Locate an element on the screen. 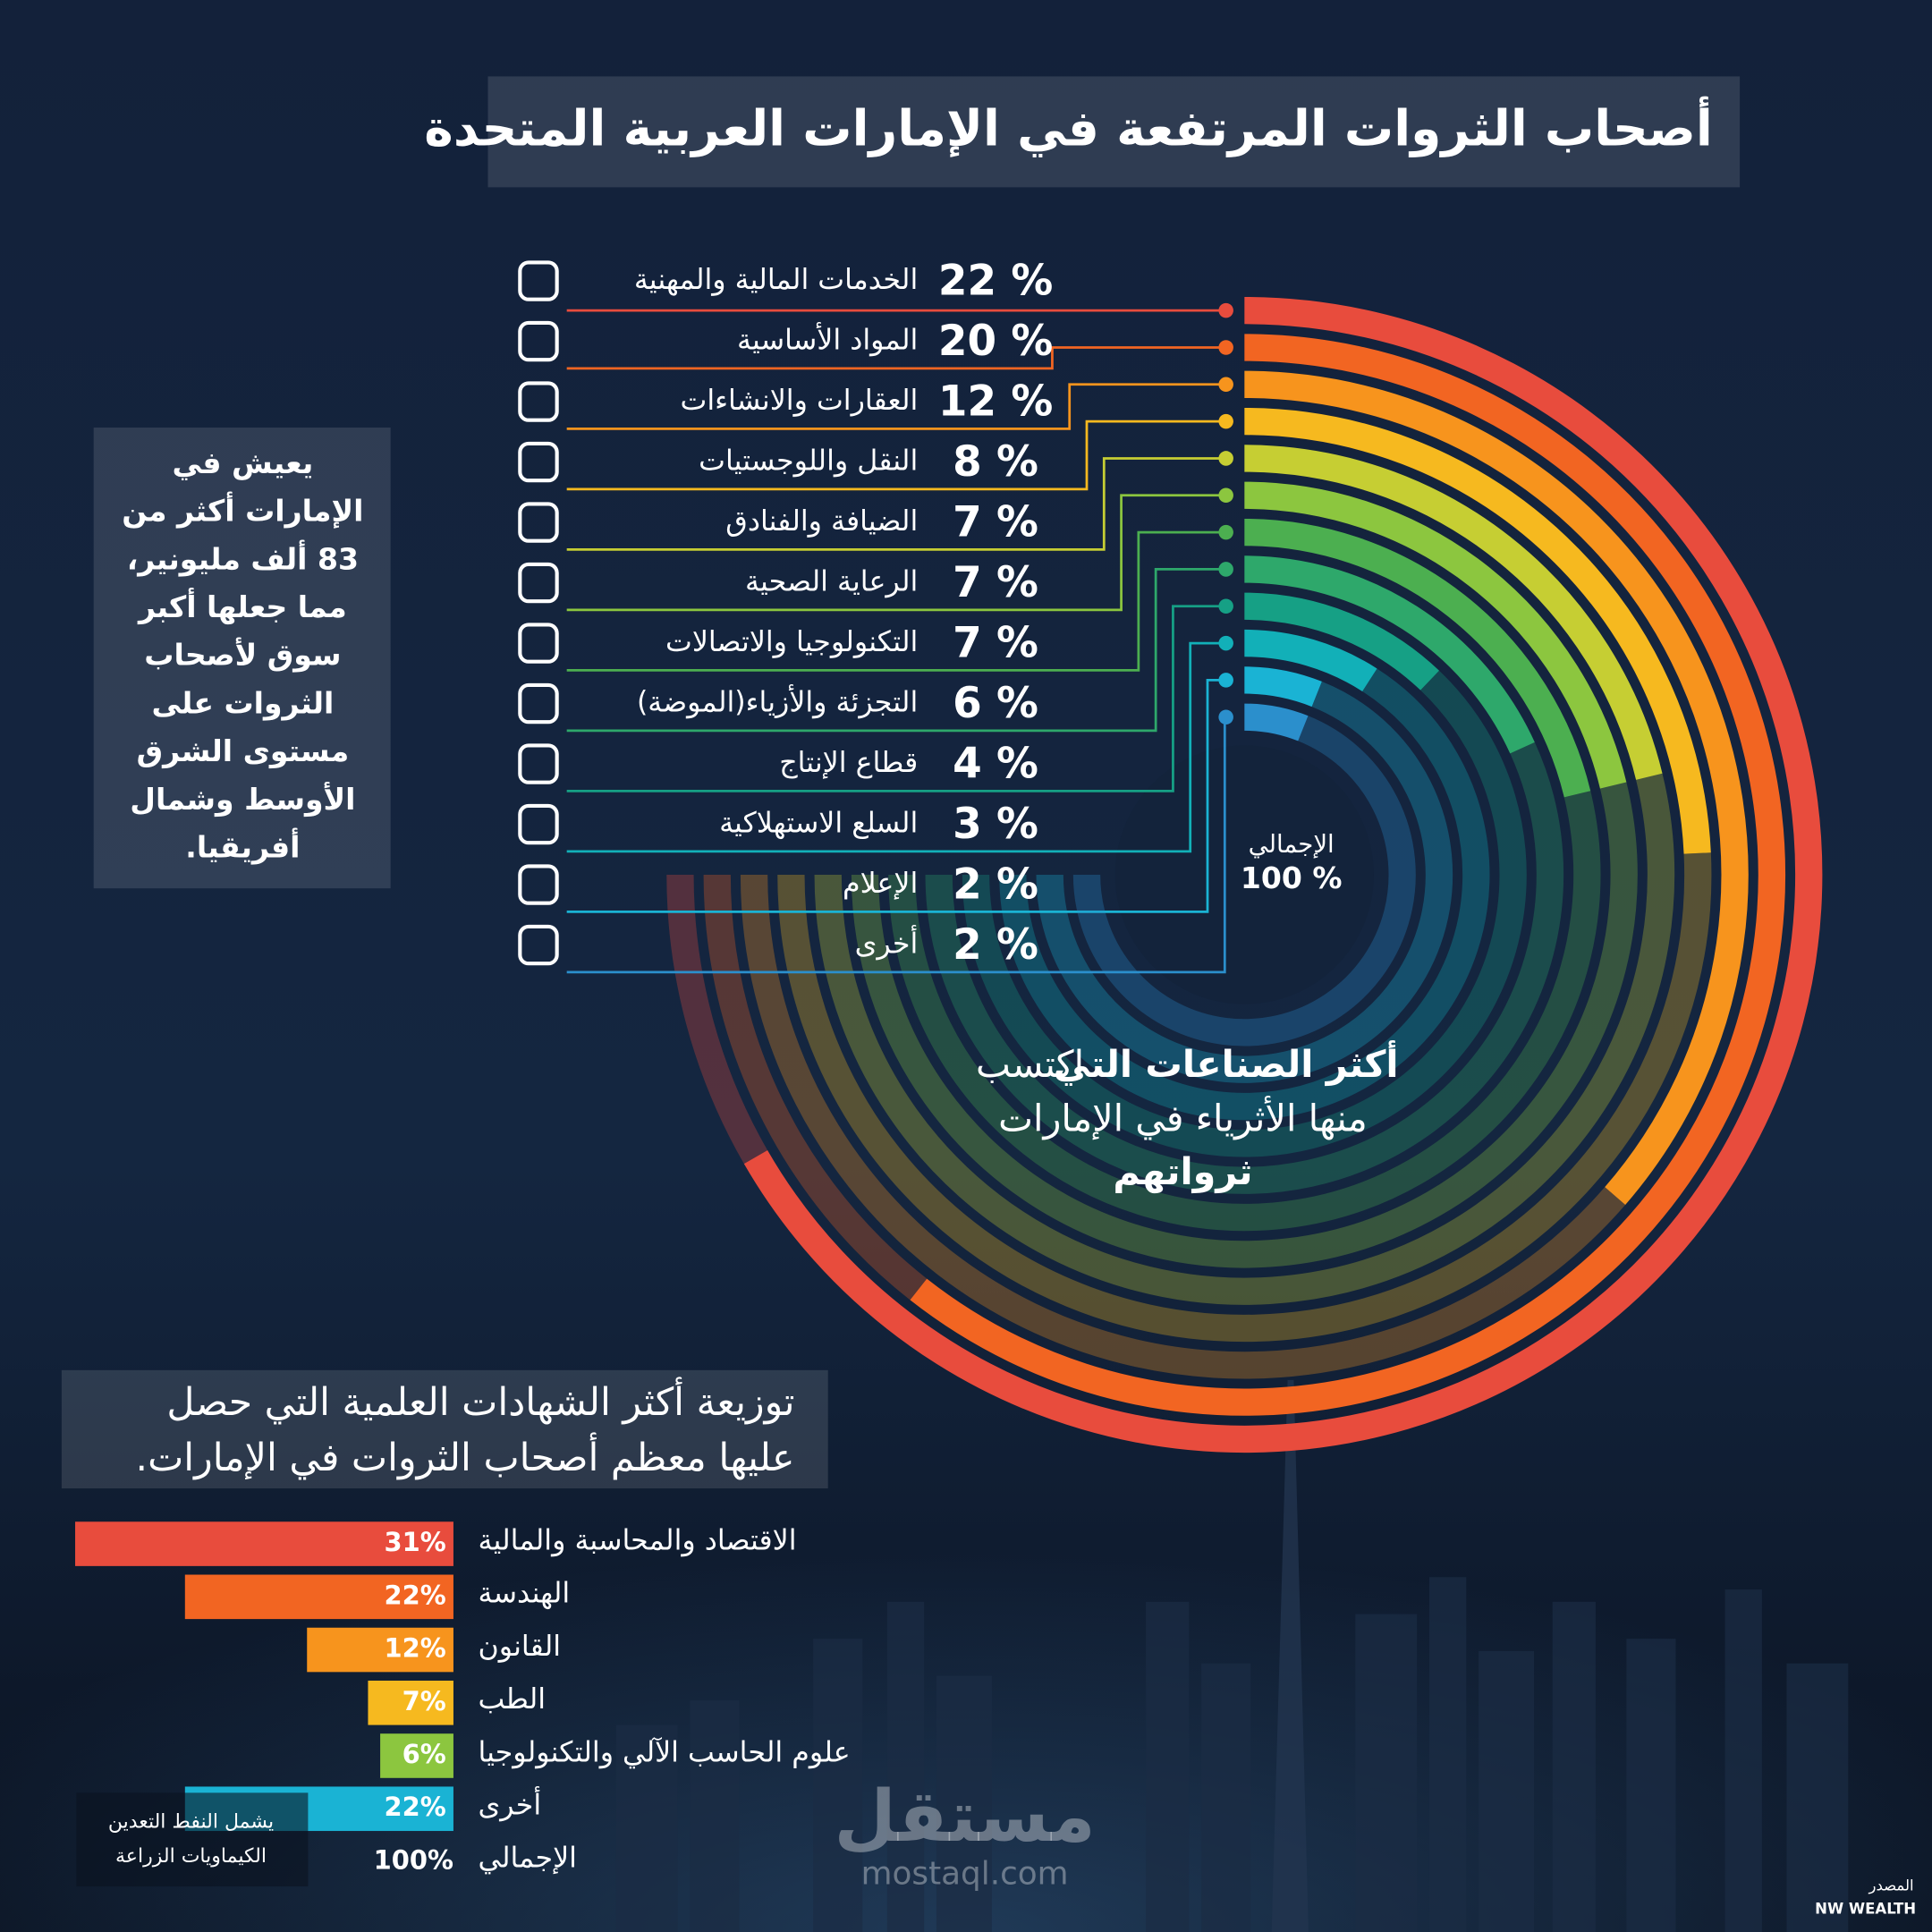 The width and height of the screenshot is (1932, 1932). value-label: 2 % is located at coordinates (995, 945).